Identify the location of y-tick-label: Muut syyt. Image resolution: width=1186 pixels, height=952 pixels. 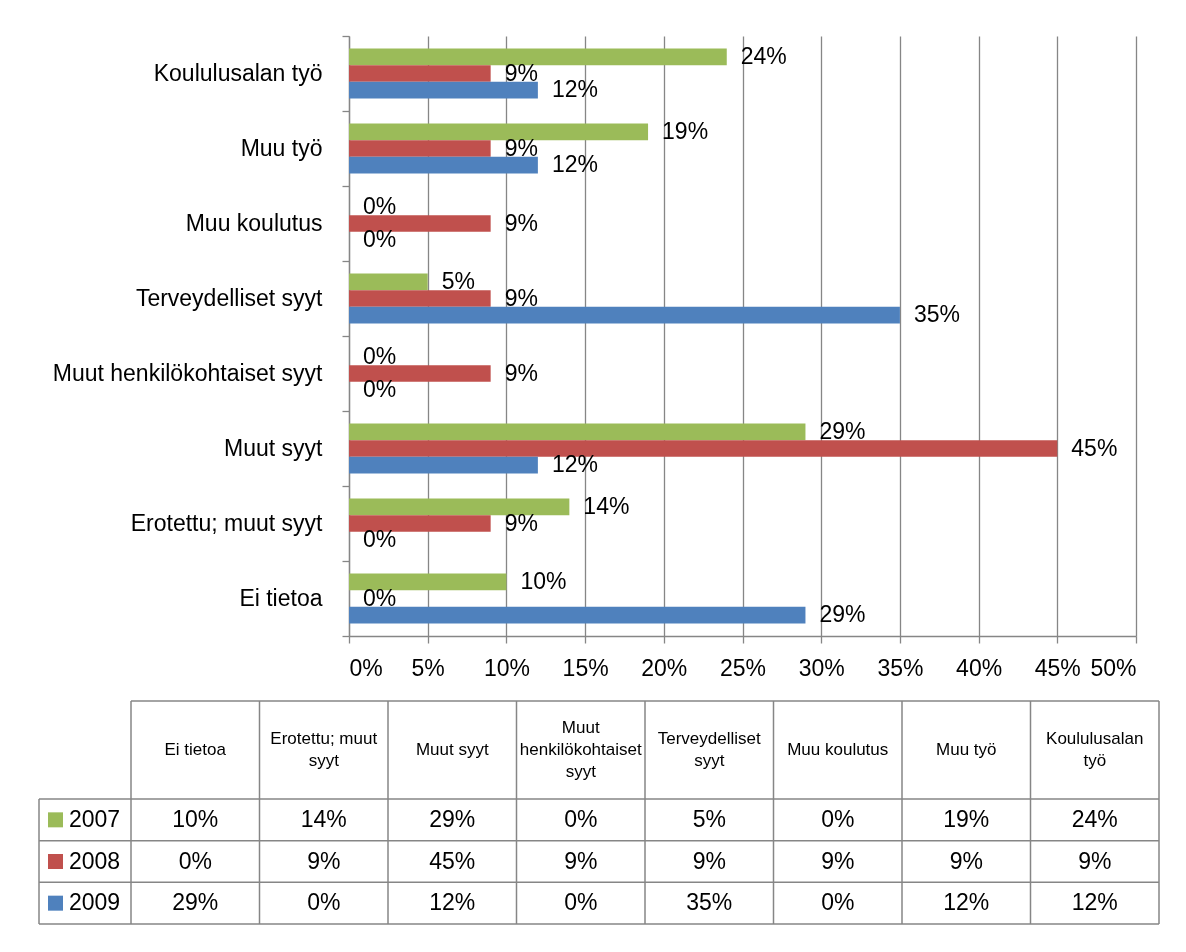
(274, 448).